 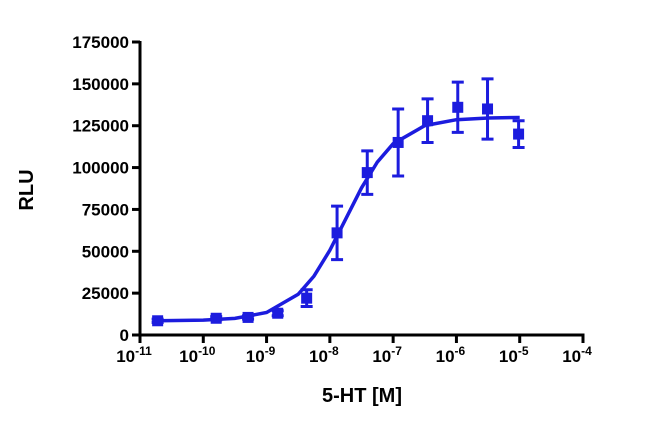 I want to click on x-tick-label: 10⁻⁸, so click(x=324, y=355).